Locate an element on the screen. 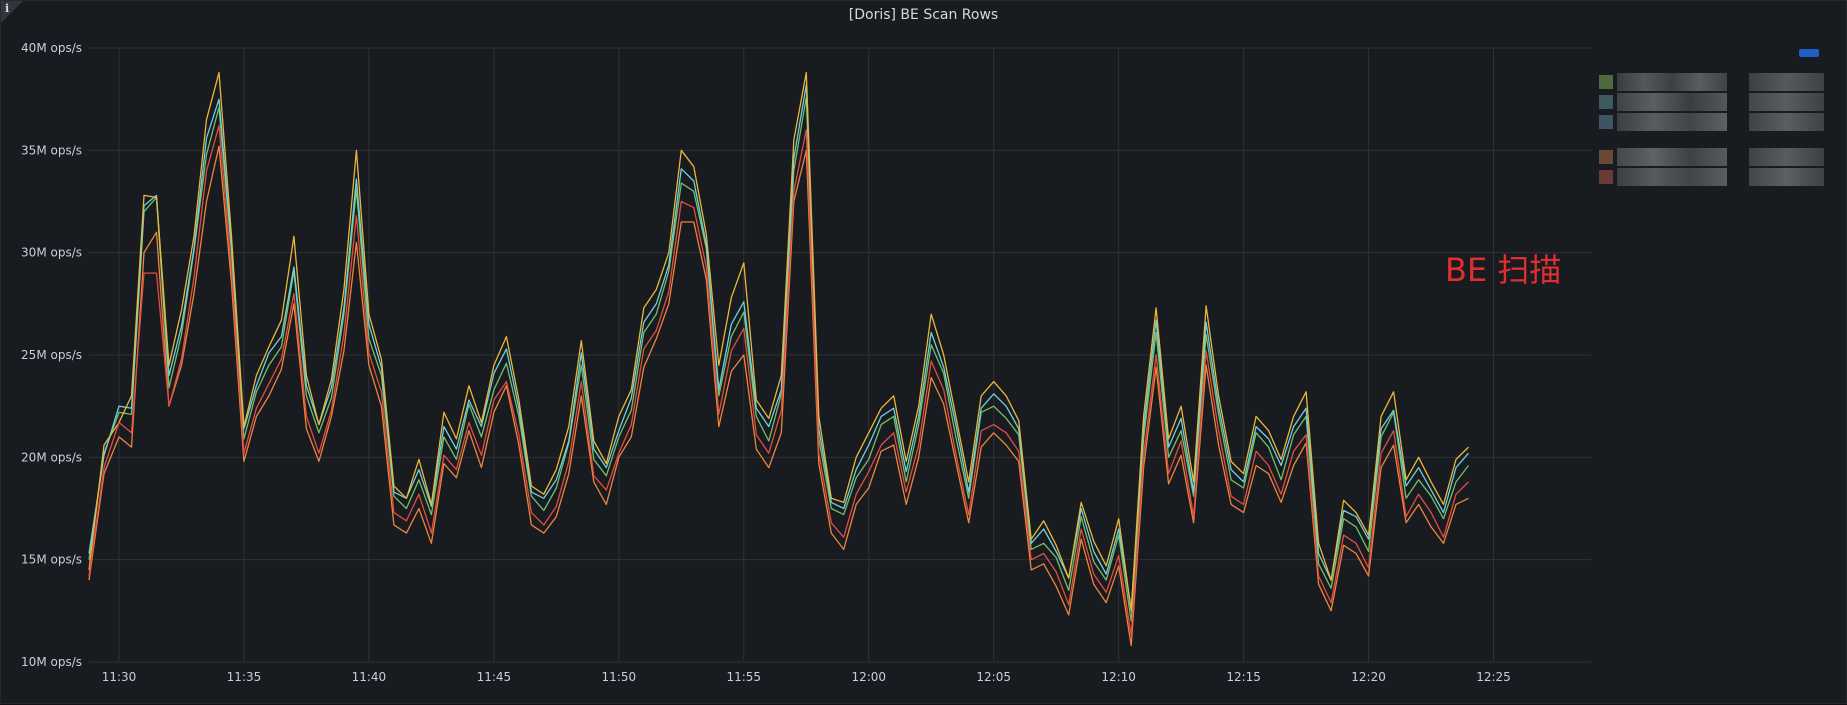  y-tick-label: 20M ops/s is located at coordinates (51, 457).